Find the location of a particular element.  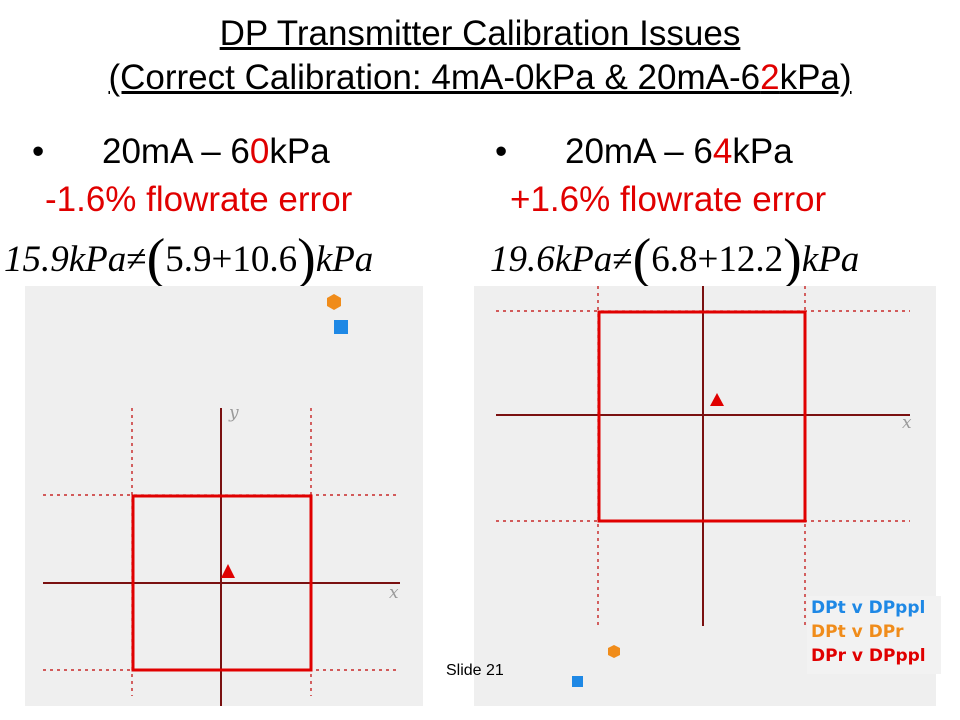

left-eq-unit: kPa is located at coordinates (344, 259).